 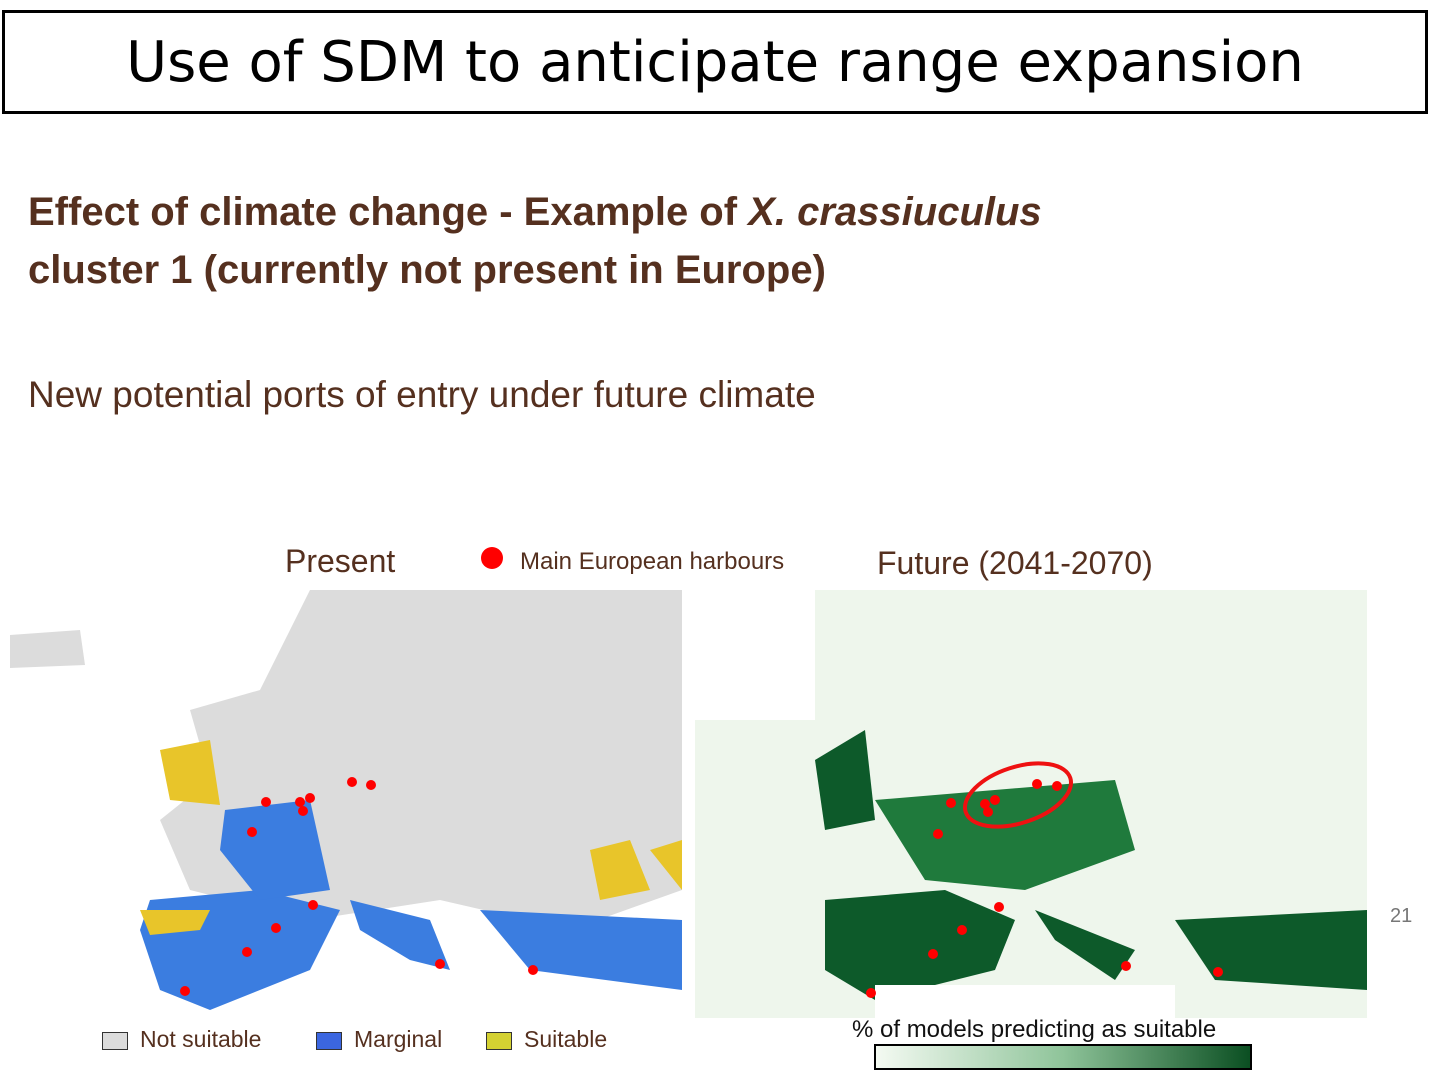 I want to click on page-number: 21, so click(x=1401, y=916).